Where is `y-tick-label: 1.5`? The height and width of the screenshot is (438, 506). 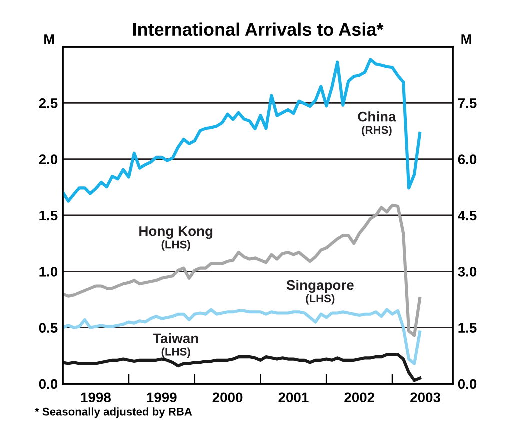
y-tick-label: 1.5 is located at coordinates (49, 215).